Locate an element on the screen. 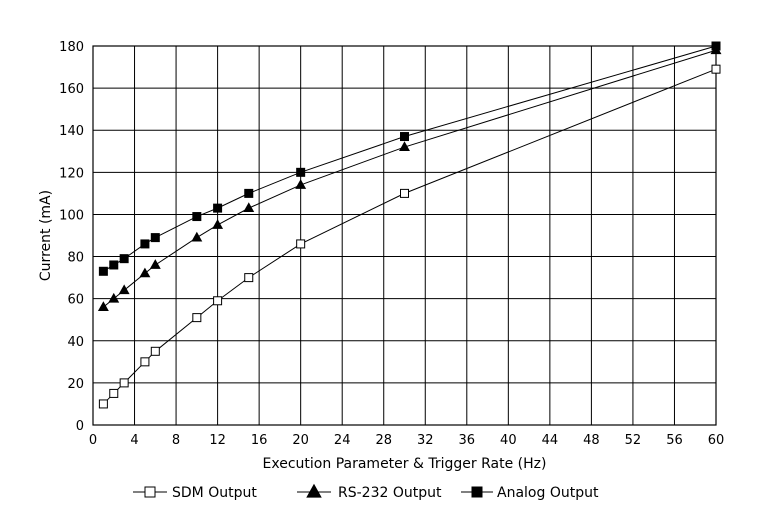  x-axis-ticks: 0 4 8 12 16 20 24 28 32 36 40 44 48 52 56 60 is located at coordinates (406, 440).